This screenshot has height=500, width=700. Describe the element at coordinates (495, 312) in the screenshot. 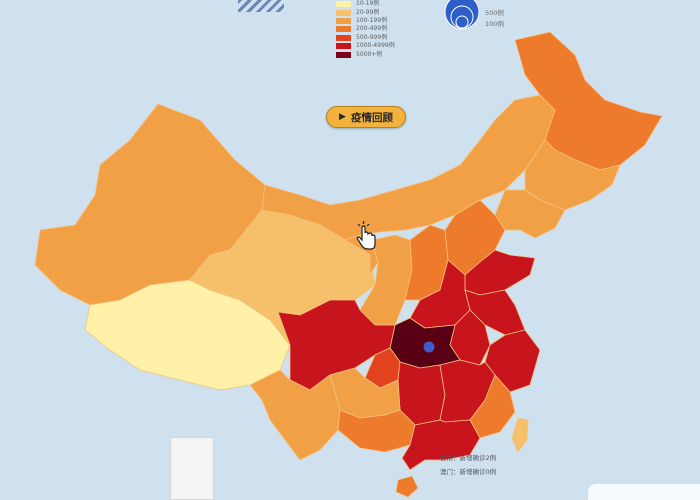

I see `region-jiangsu` at that location.